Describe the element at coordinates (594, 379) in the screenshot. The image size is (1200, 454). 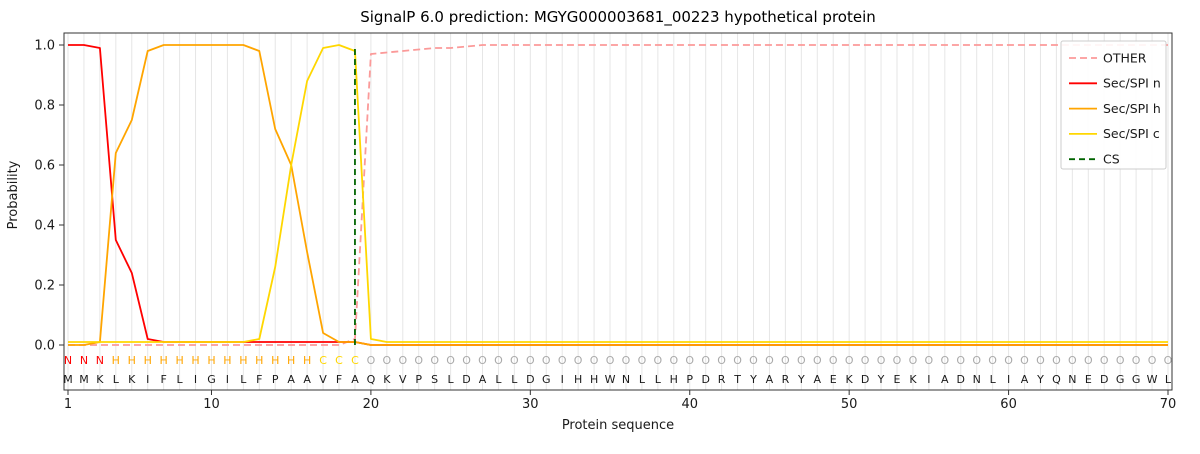
I see `residue-letter: H` at that location.